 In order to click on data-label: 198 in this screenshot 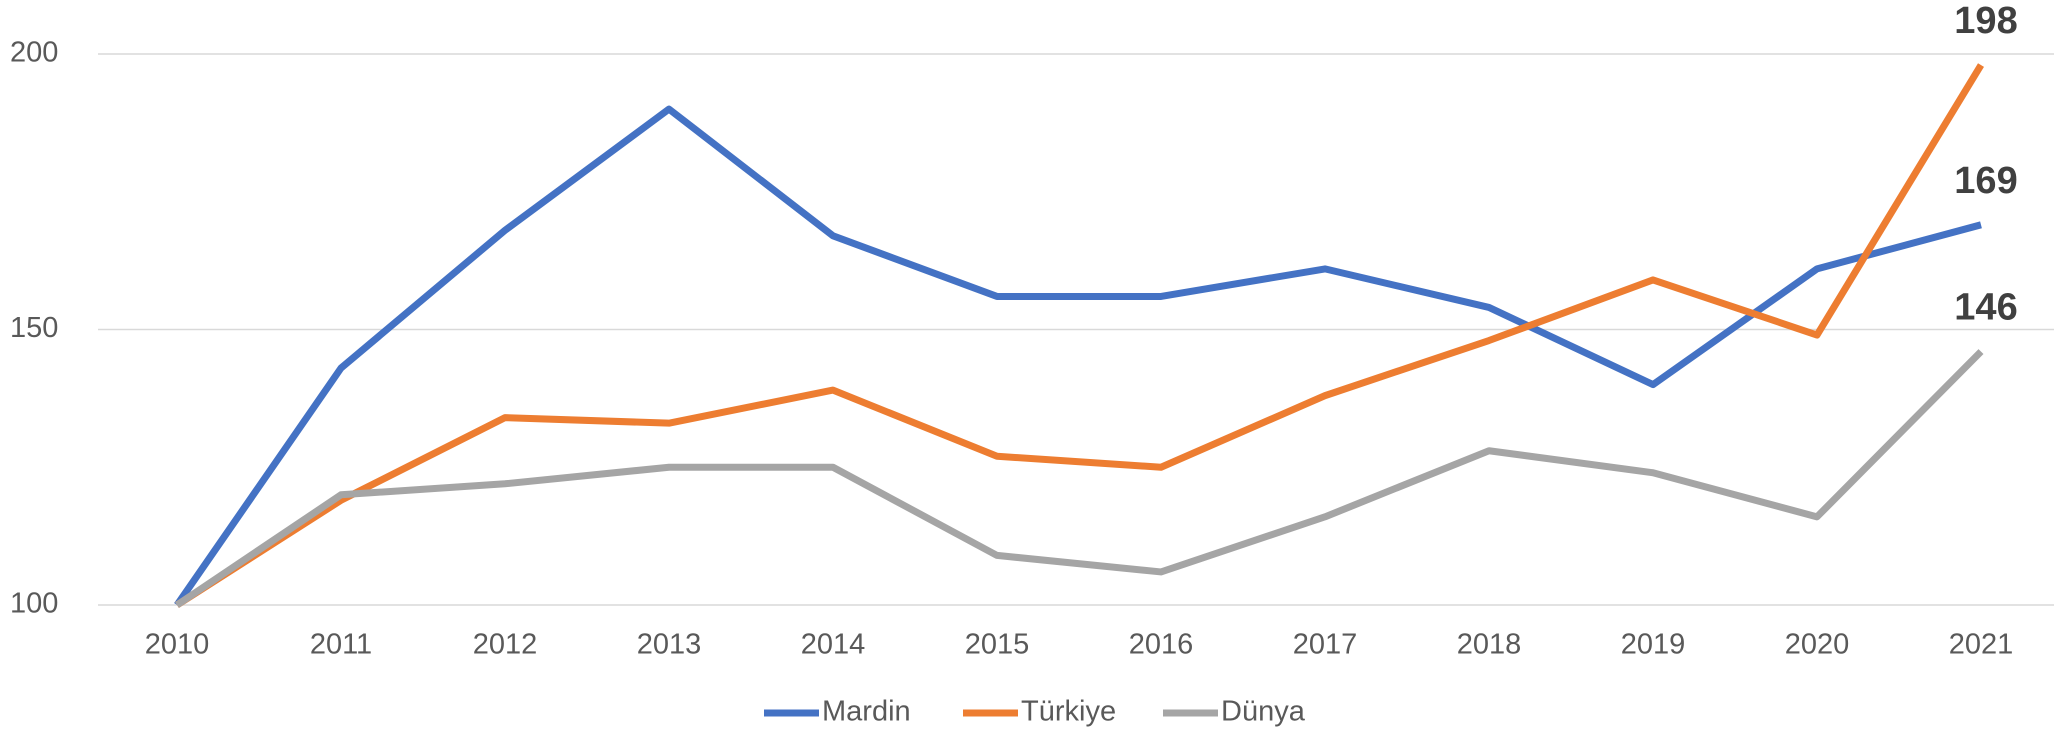, I will do `click(1985, 21)`.